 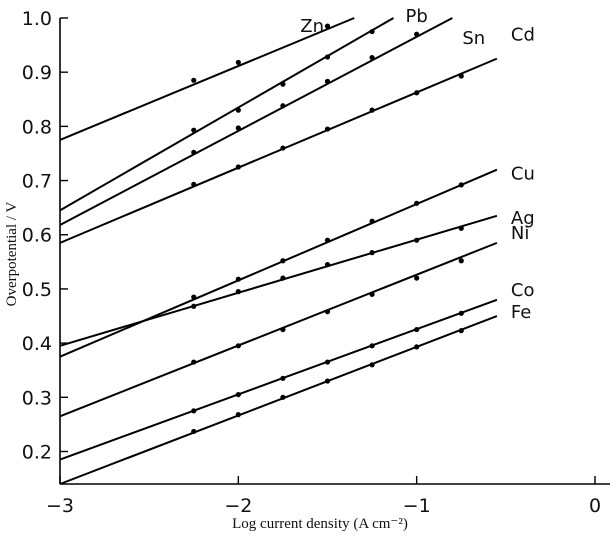 I want to click on series-label-cu: Cu, so click(x=523, y=174).